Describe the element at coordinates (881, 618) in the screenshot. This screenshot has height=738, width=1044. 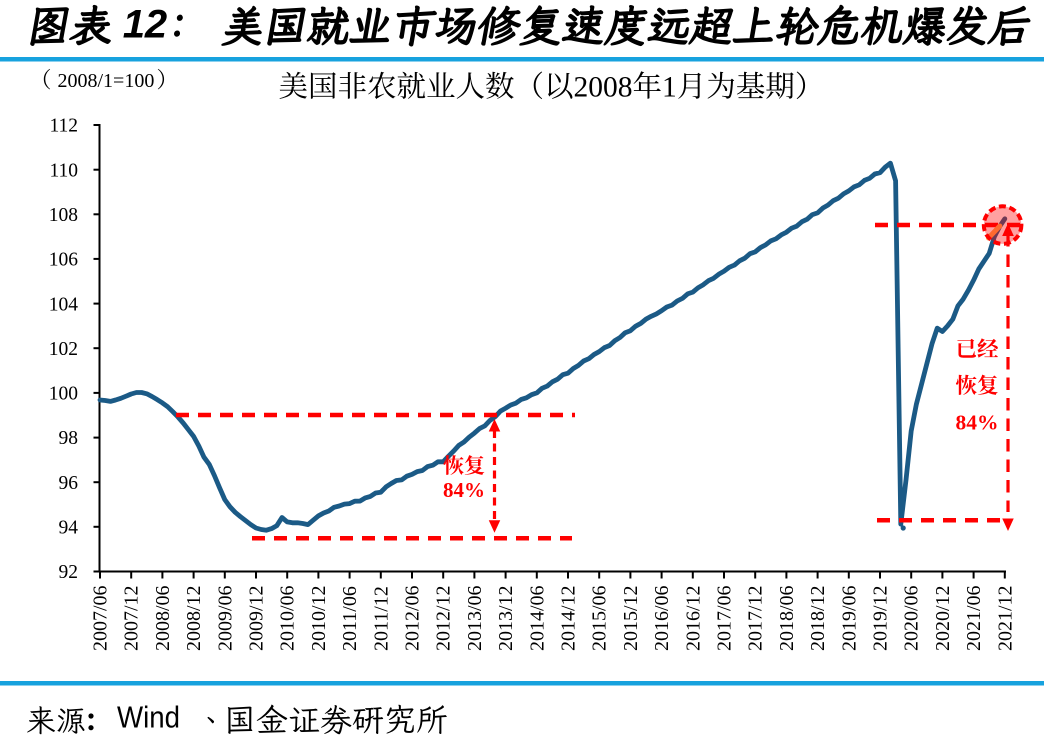
I see `svg-text: 2019/12` at that location.